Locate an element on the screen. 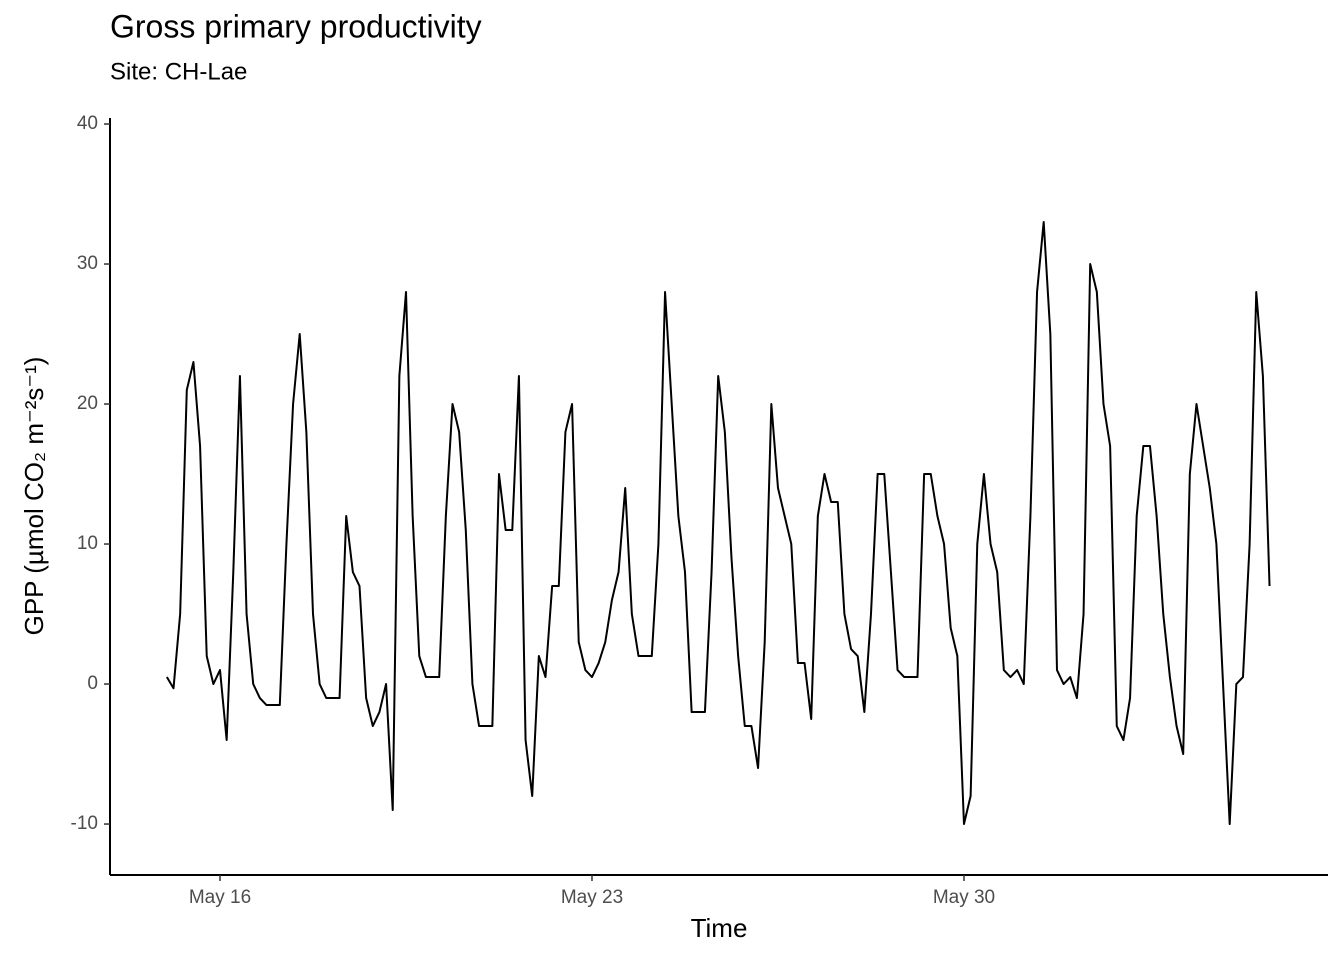 This screenshot has height=960, width=1344. y-tick-label: 10 is located at coordinates (87, 543).